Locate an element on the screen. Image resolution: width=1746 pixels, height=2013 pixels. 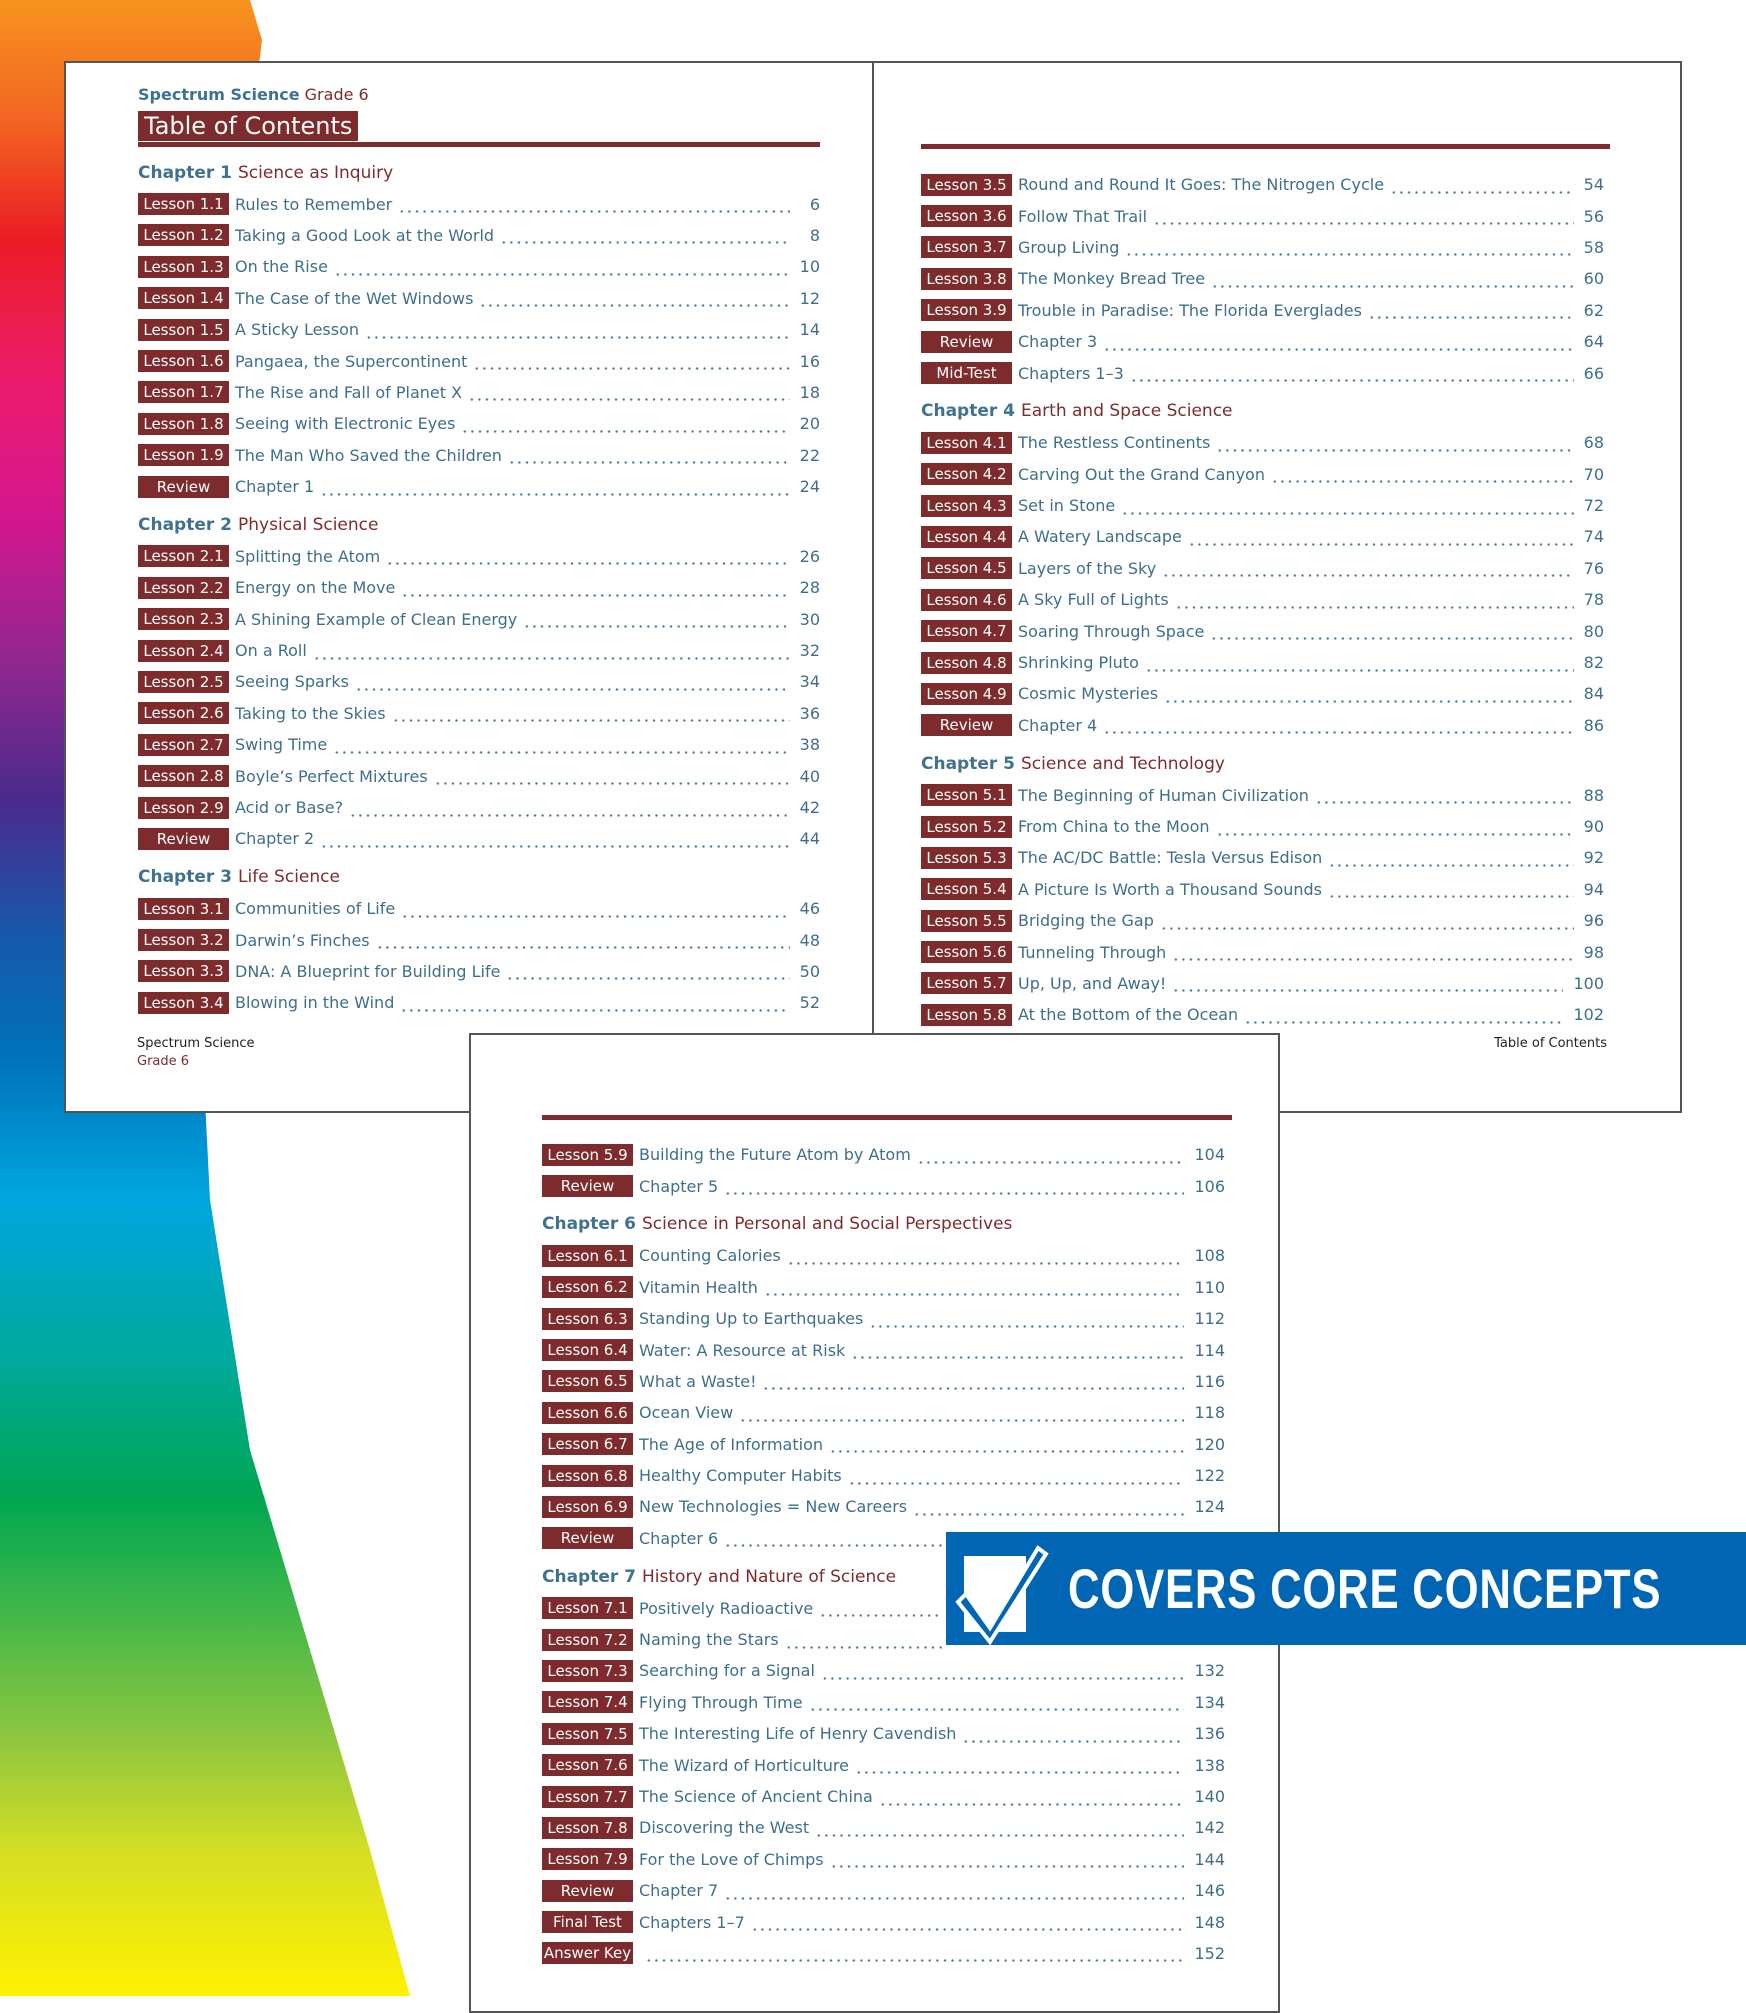
lesson-title: Chapter 7 is located at coordinates (679, 1891).